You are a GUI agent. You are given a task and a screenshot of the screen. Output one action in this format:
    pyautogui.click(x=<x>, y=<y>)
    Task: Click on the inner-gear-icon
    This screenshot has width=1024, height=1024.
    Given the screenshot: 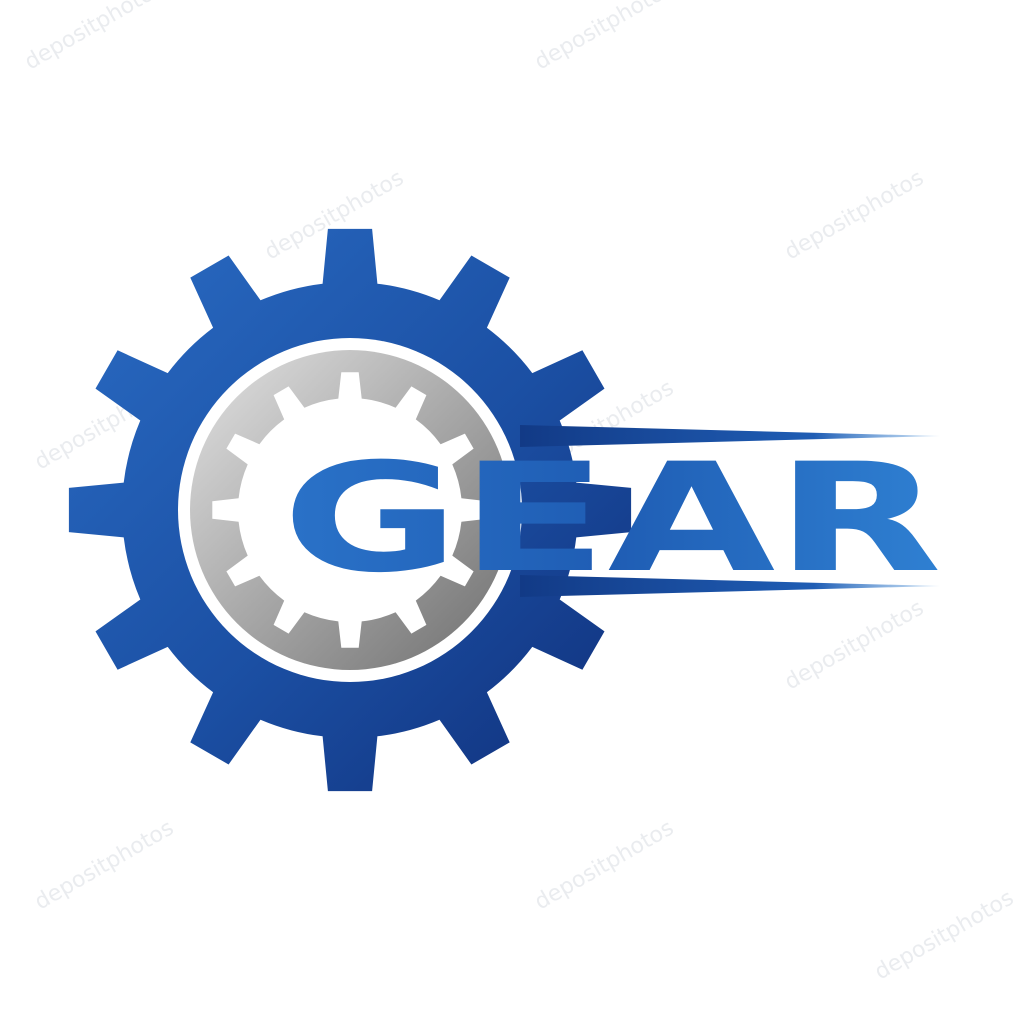 What is the action you would take?
    pyautogui.click(x=350, y=510)
    